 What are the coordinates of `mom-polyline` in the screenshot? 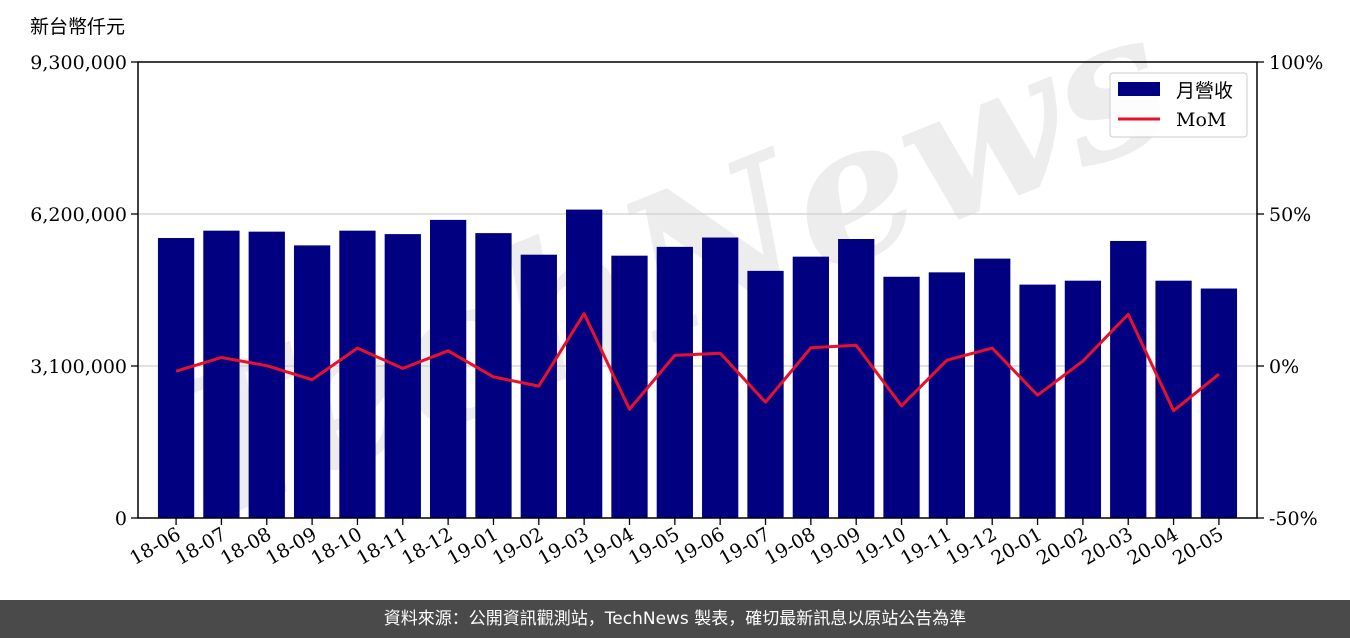 It's located at (697, 362).